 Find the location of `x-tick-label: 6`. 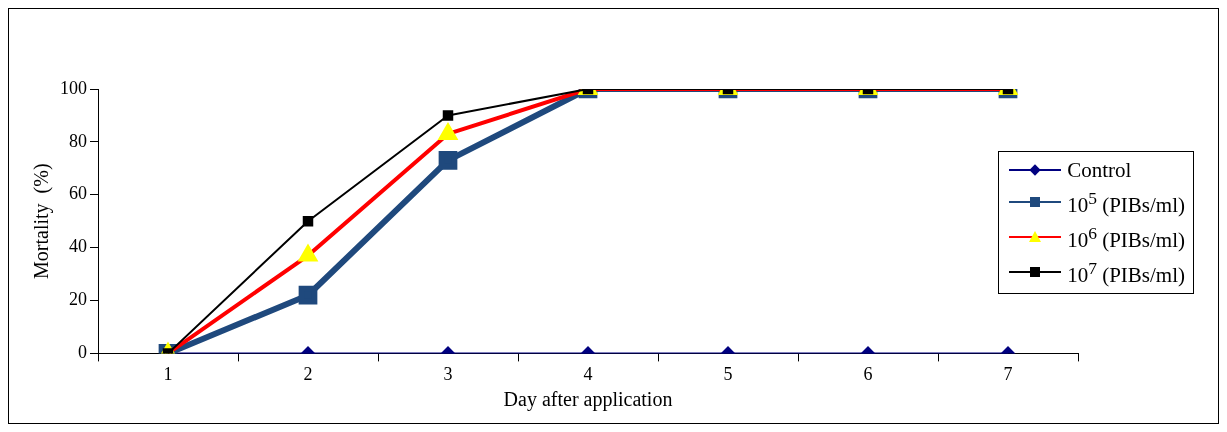

x-tick-label: 6 is located at coordinates (868, 373).